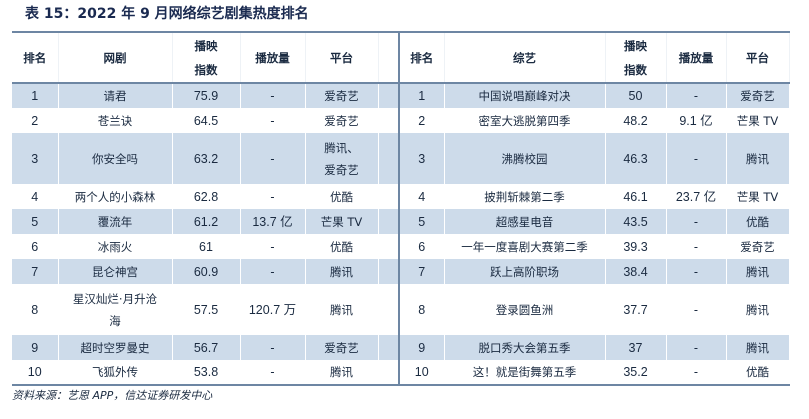 Image resolution: width=809 pixels, height=419 pixels. What do you see at coordinates (115, 196) in the screenshot?
I see `cell-title: 两个人的小森林` at bounding box center [115, 196].